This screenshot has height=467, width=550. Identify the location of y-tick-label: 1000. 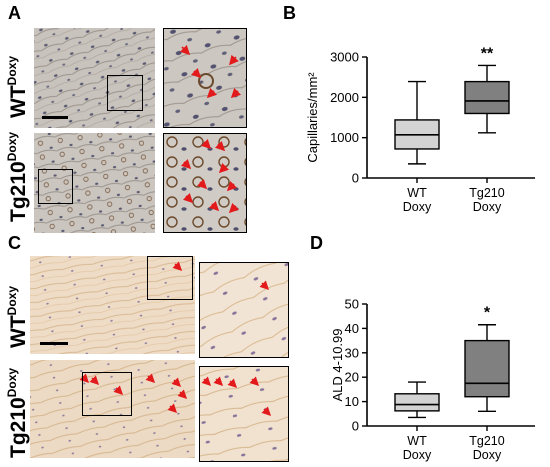
(344, 137).